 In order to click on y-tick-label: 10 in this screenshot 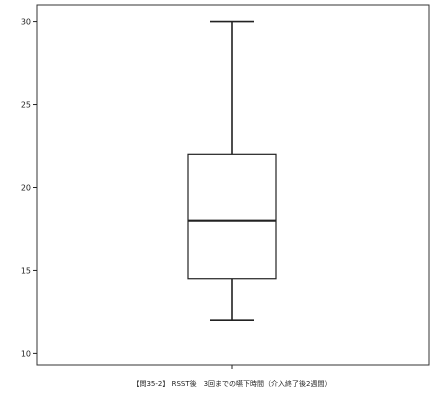, I will do `click(26, 353)`.